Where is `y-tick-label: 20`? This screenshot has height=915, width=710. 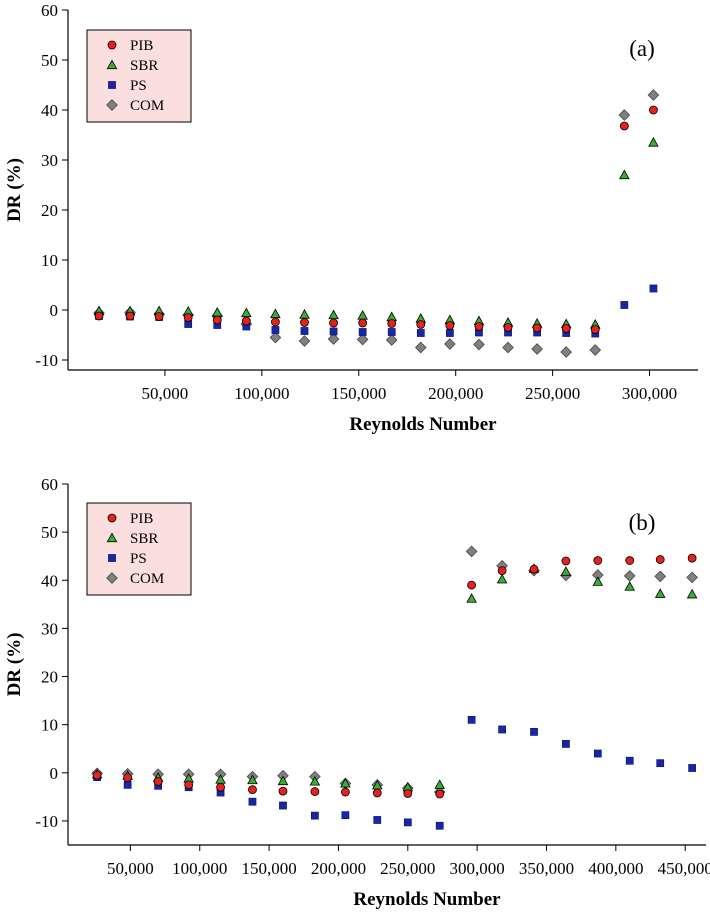
y-tick-label: 20 is located at coordinates (49, 210).